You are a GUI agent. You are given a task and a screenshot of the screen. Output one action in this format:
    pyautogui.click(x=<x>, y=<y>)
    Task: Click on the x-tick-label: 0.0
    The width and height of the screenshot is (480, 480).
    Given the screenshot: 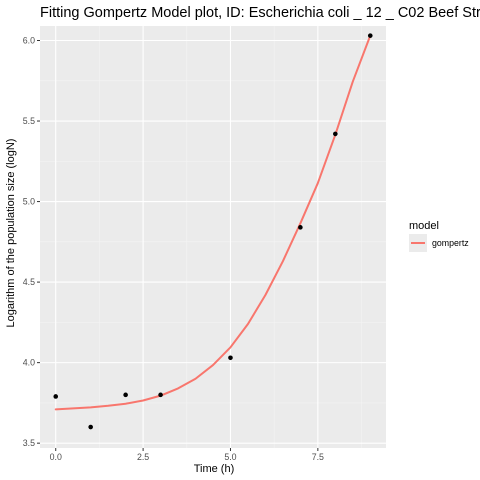 What is the action you would take?
    pyautogui.click(x=56, y=457)
    